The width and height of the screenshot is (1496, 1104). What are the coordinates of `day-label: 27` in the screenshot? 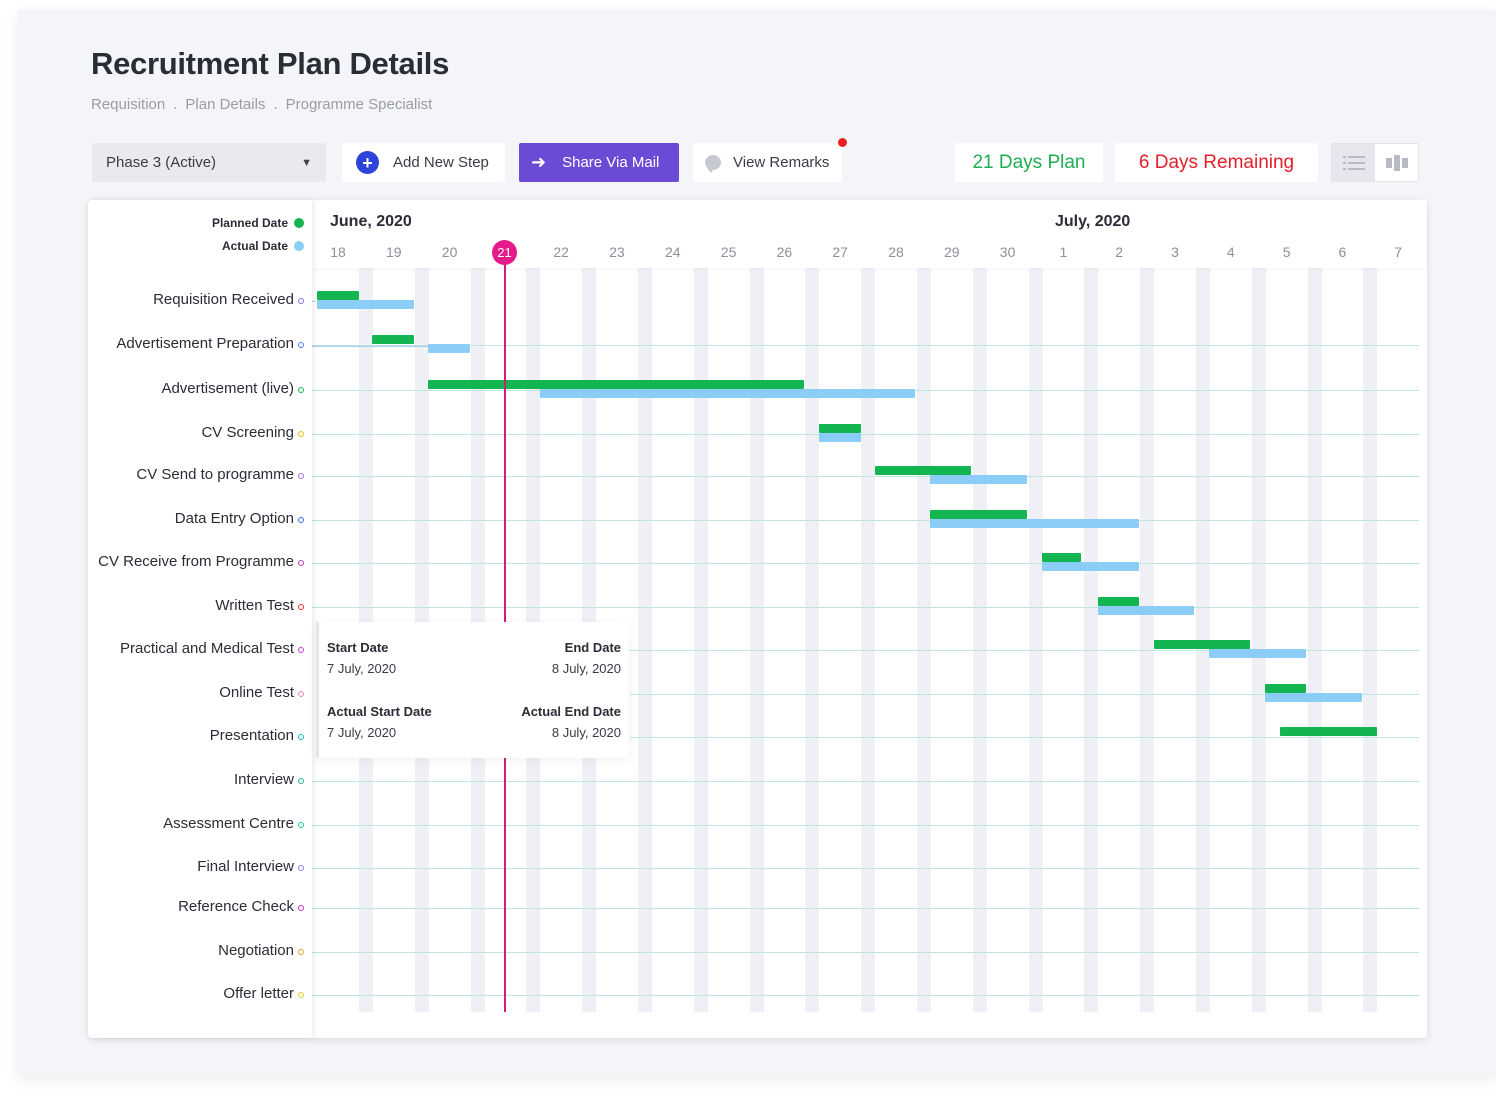 It's located at (840, 252).